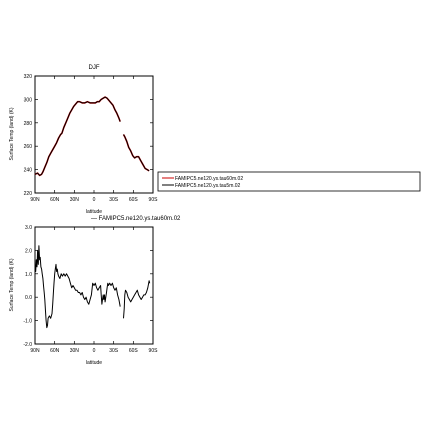  What do you see at coordinates (136, 219) in the screenshot?
I see `difference-label: — FAMIPC5.ne120.ys.tau60m.02` at bounding box center [136, 219].